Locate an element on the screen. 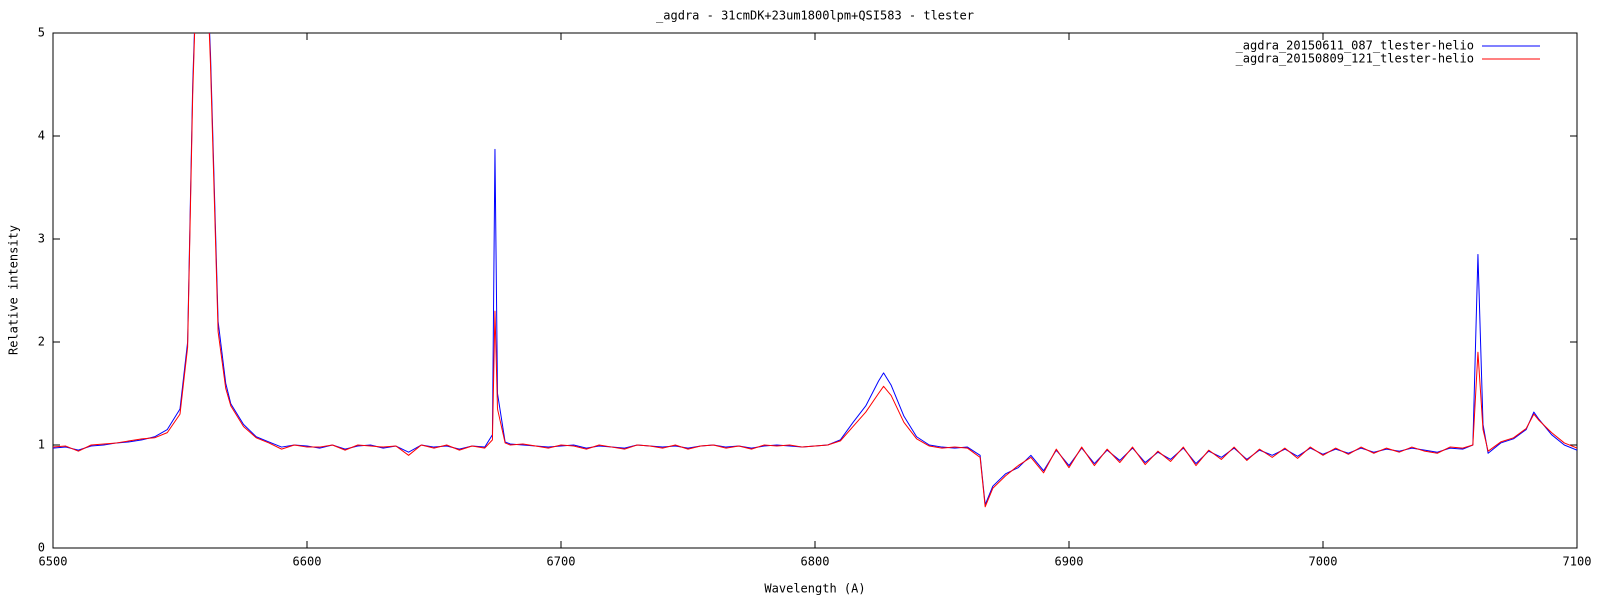  x-tick-label: 7000 is located at coordinates (1323, 562).